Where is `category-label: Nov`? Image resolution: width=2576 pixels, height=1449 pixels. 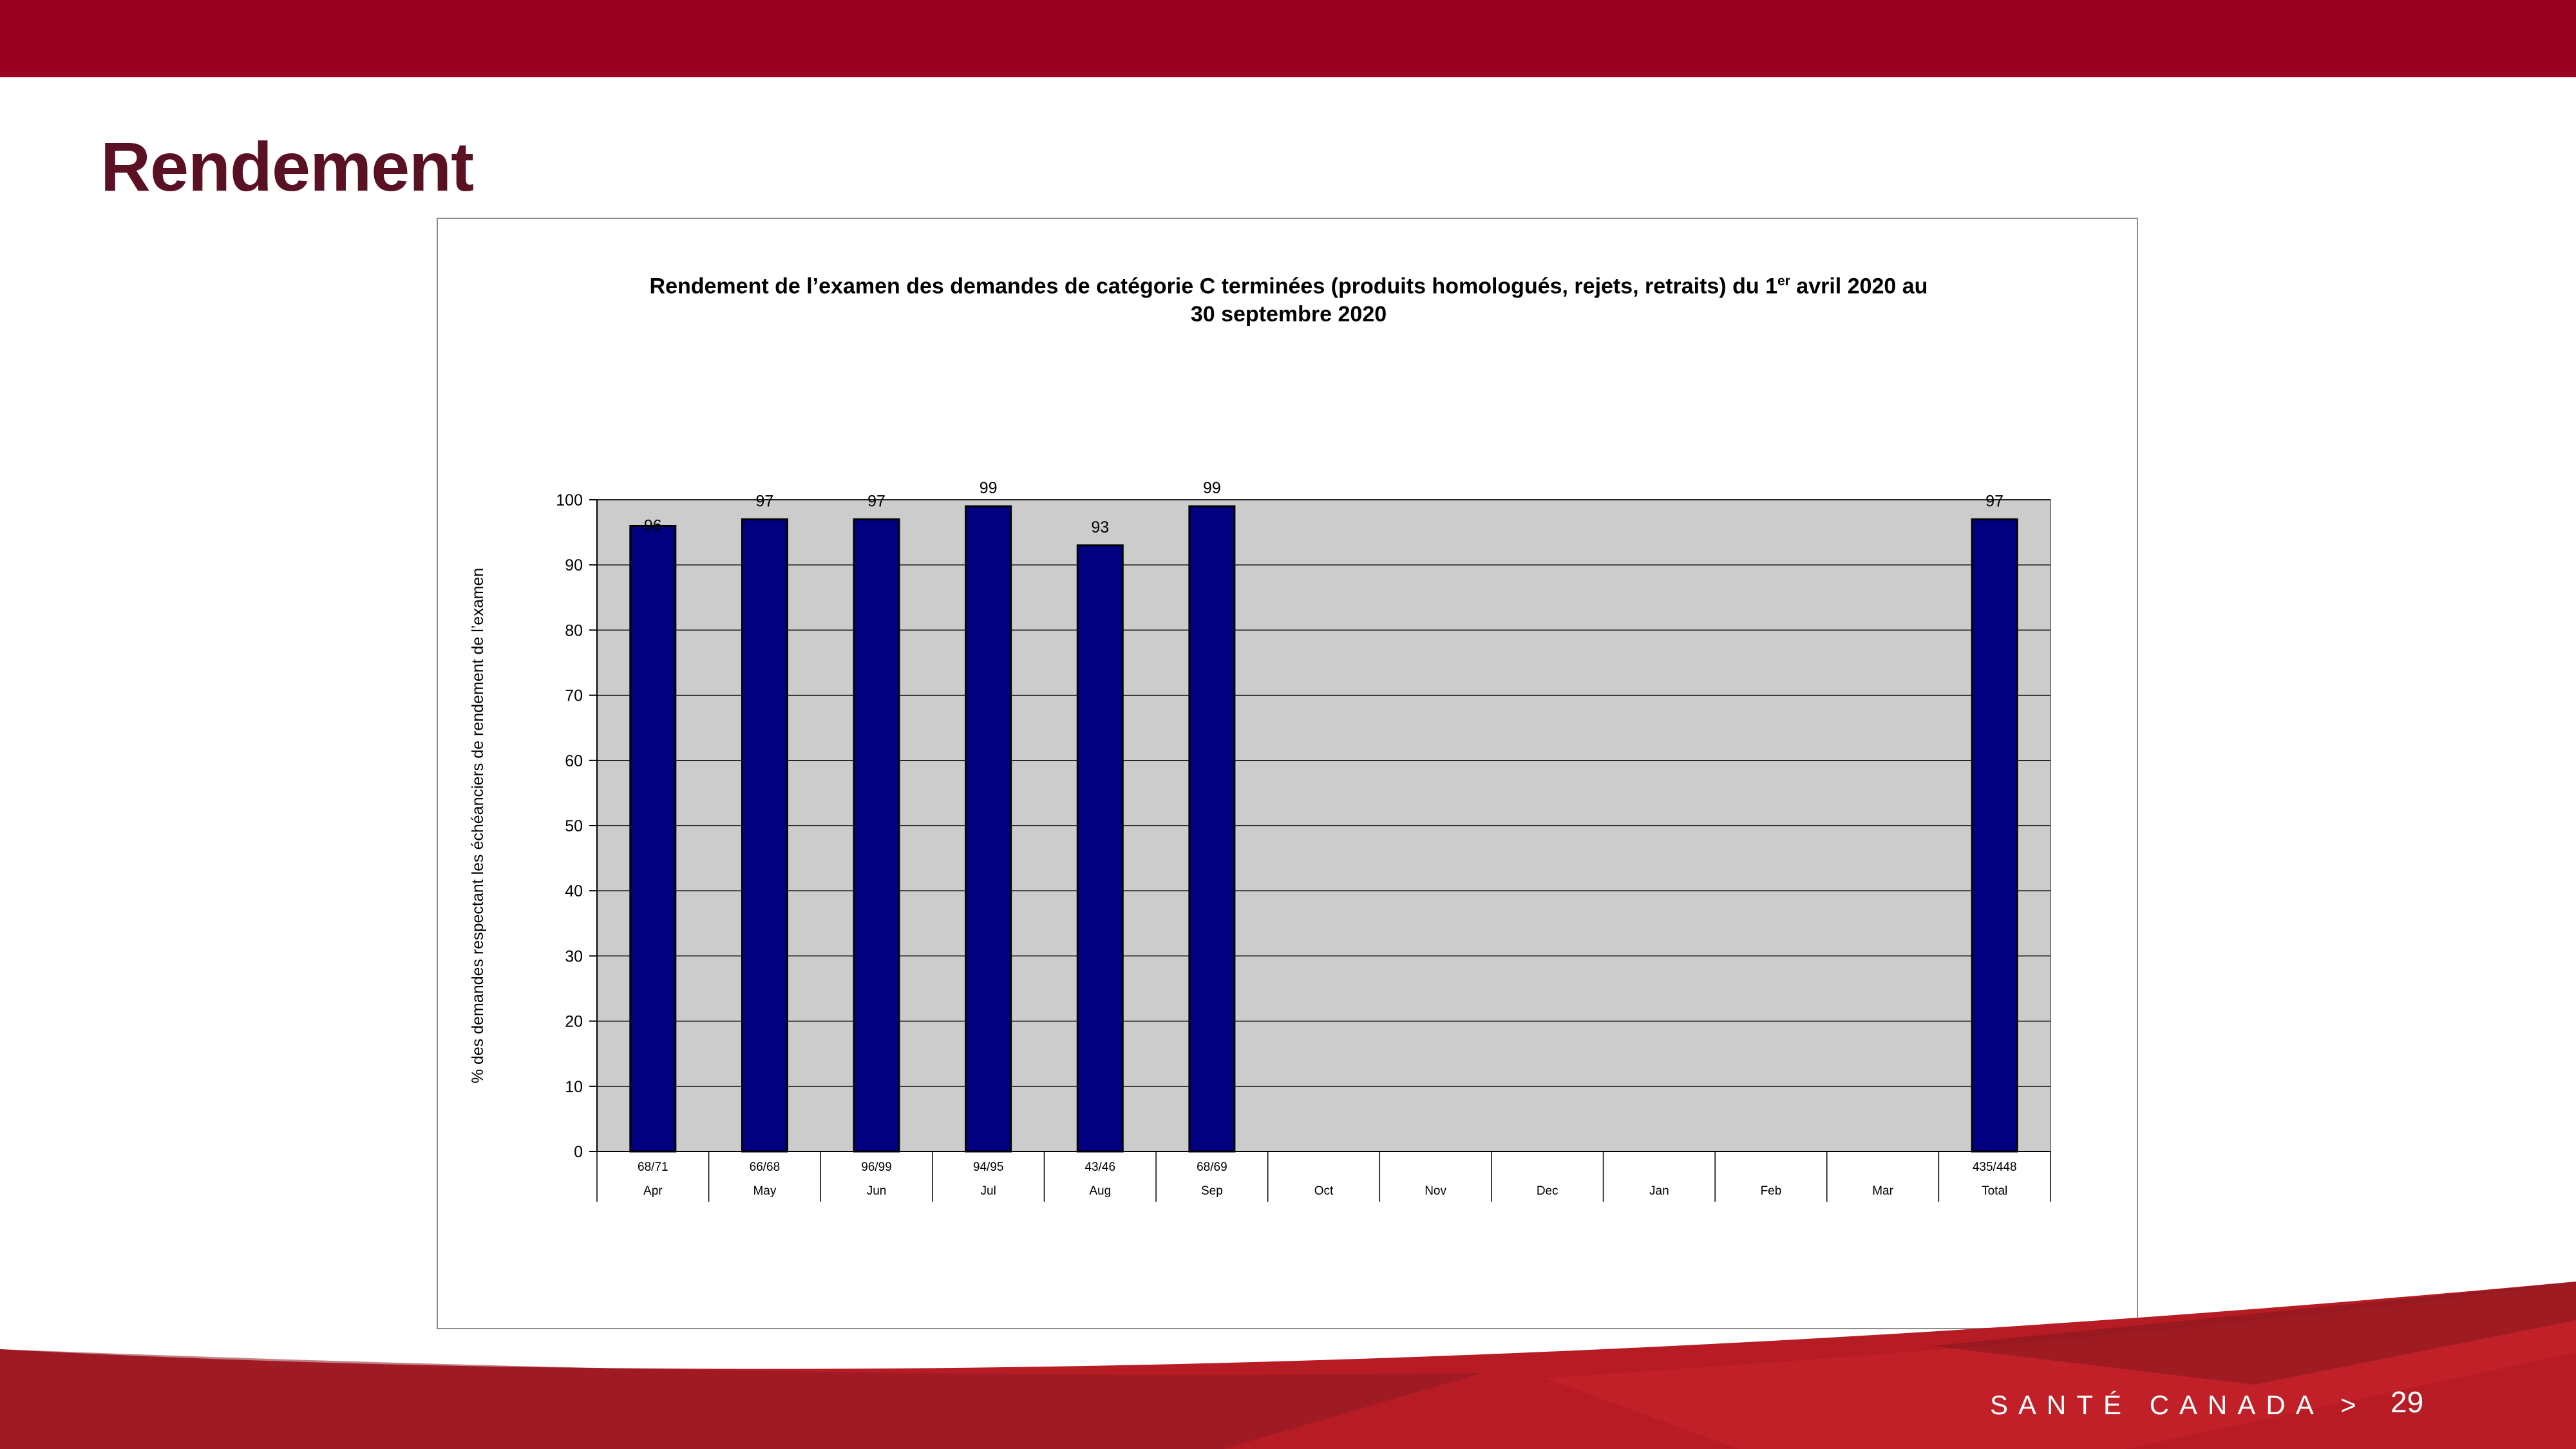
category-label: Nov is located at coordinates (1436, 1191).